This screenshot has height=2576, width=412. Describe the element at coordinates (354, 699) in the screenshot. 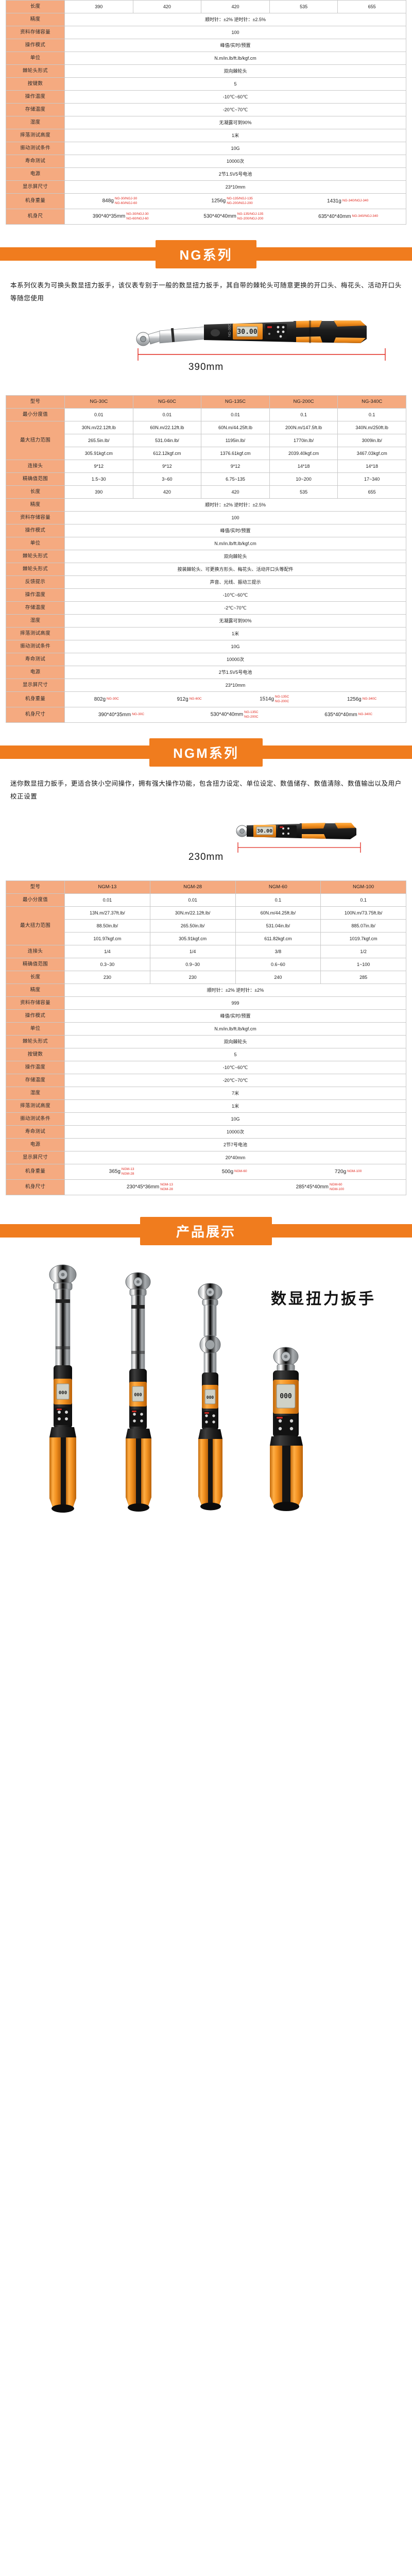

I see `weight-value: 1256g` at that location.